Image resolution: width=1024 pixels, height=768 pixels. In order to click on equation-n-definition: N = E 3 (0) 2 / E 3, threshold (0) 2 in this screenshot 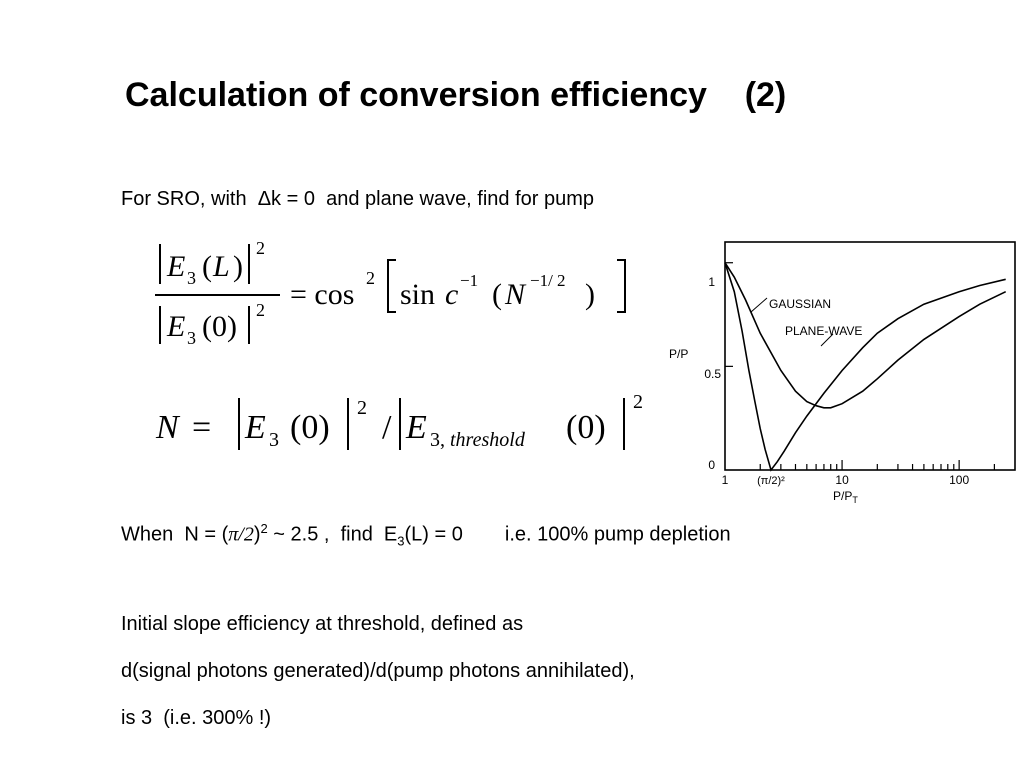, I will do `click(399, 421)`.